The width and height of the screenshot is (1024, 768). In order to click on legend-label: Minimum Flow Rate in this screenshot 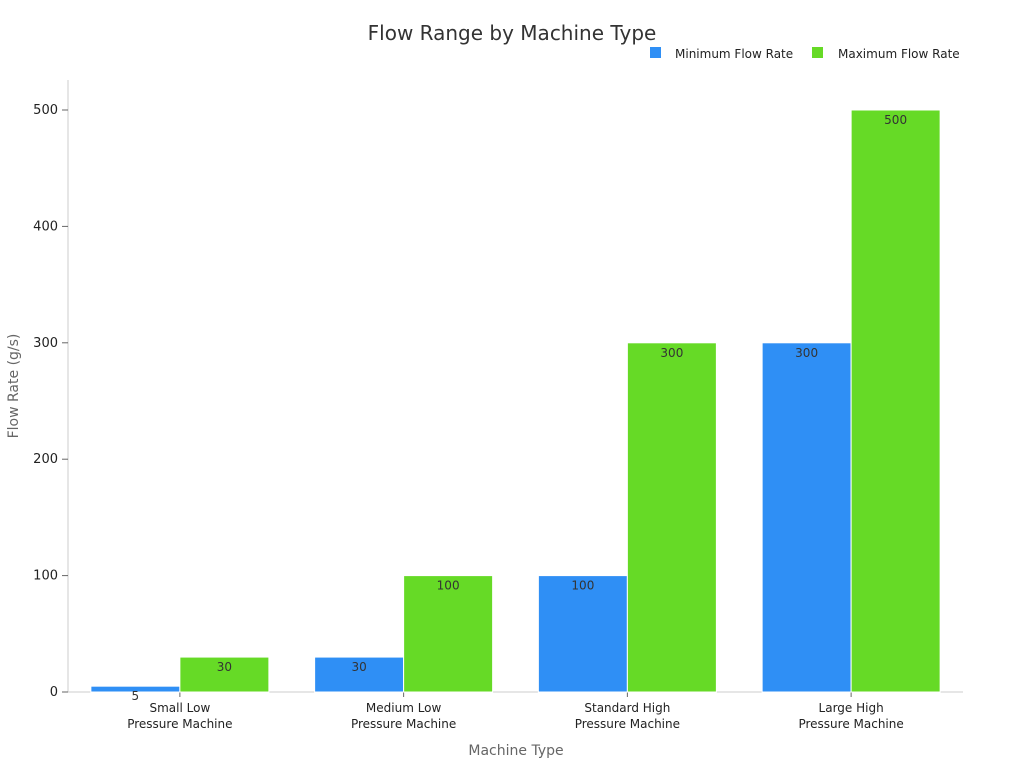, I will do `click(734, 54)`.